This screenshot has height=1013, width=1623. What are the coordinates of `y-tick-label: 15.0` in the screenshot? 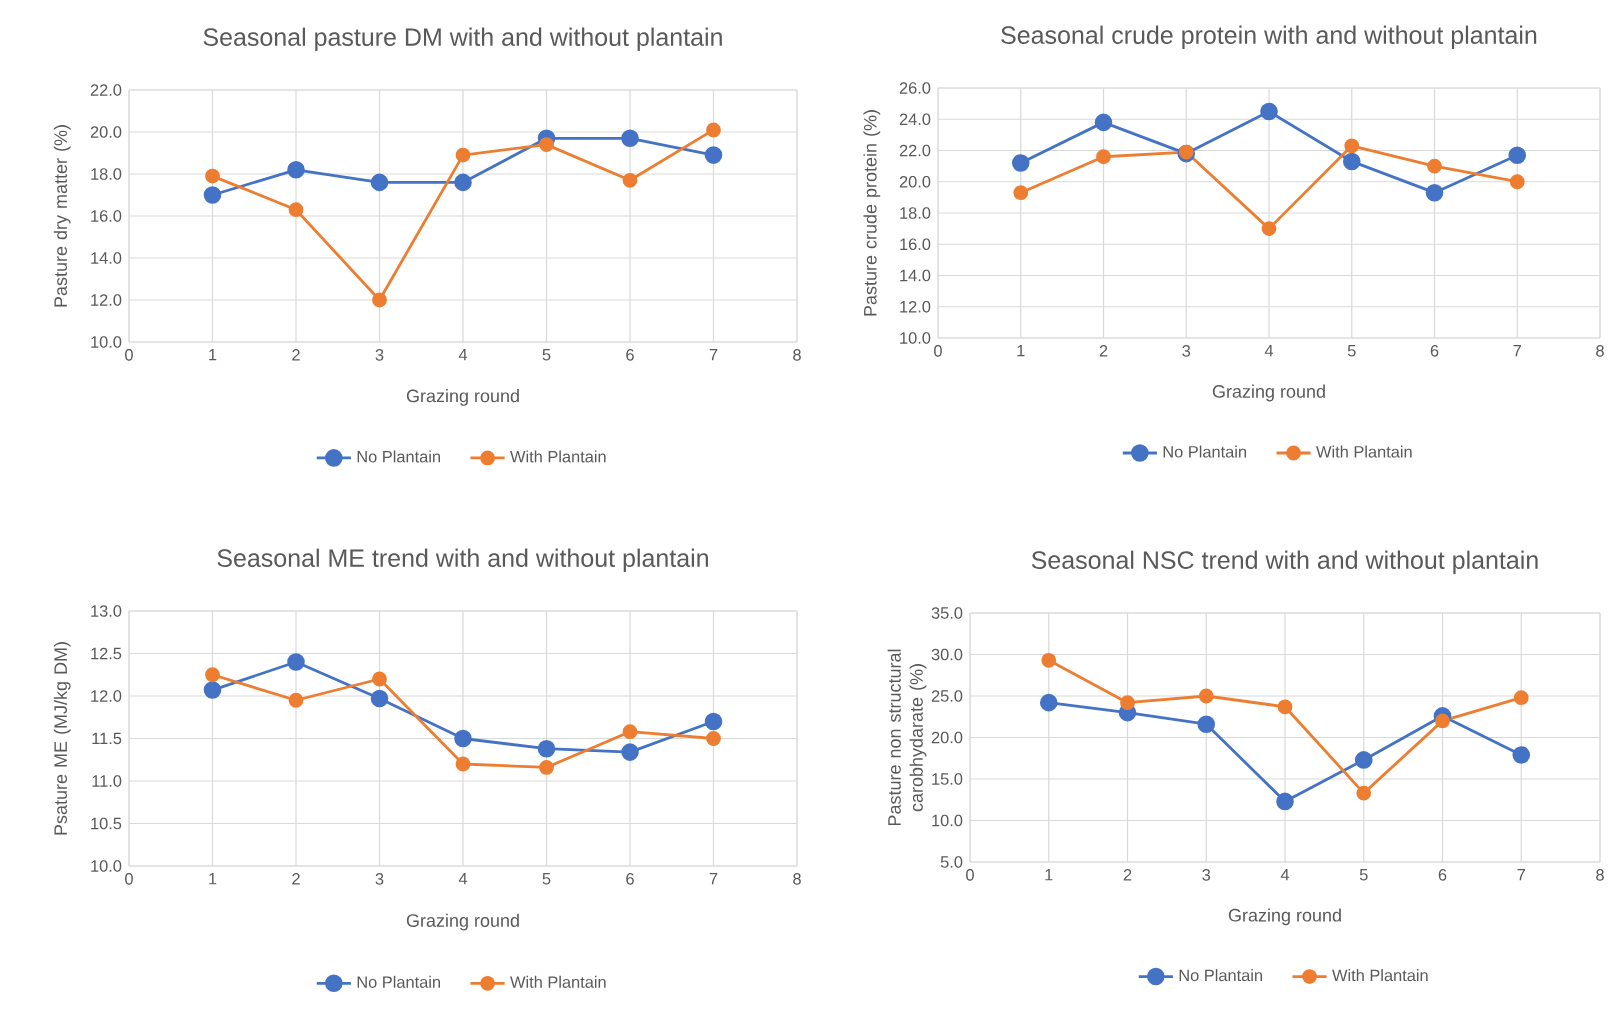 It's located at (947, 779).